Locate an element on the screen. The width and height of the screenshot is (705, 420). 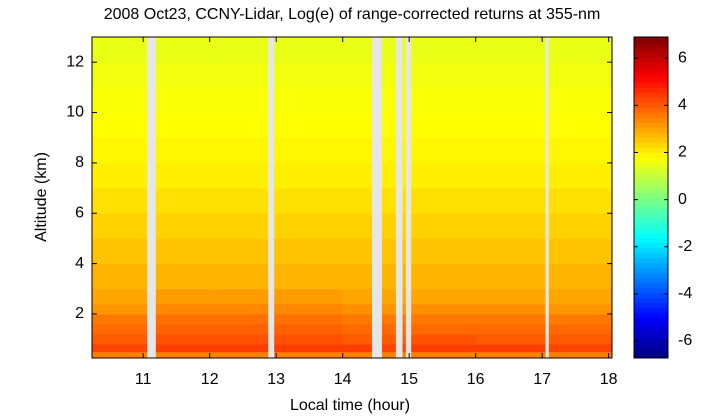
colorbar-frame is located at coordinates (651, 197).